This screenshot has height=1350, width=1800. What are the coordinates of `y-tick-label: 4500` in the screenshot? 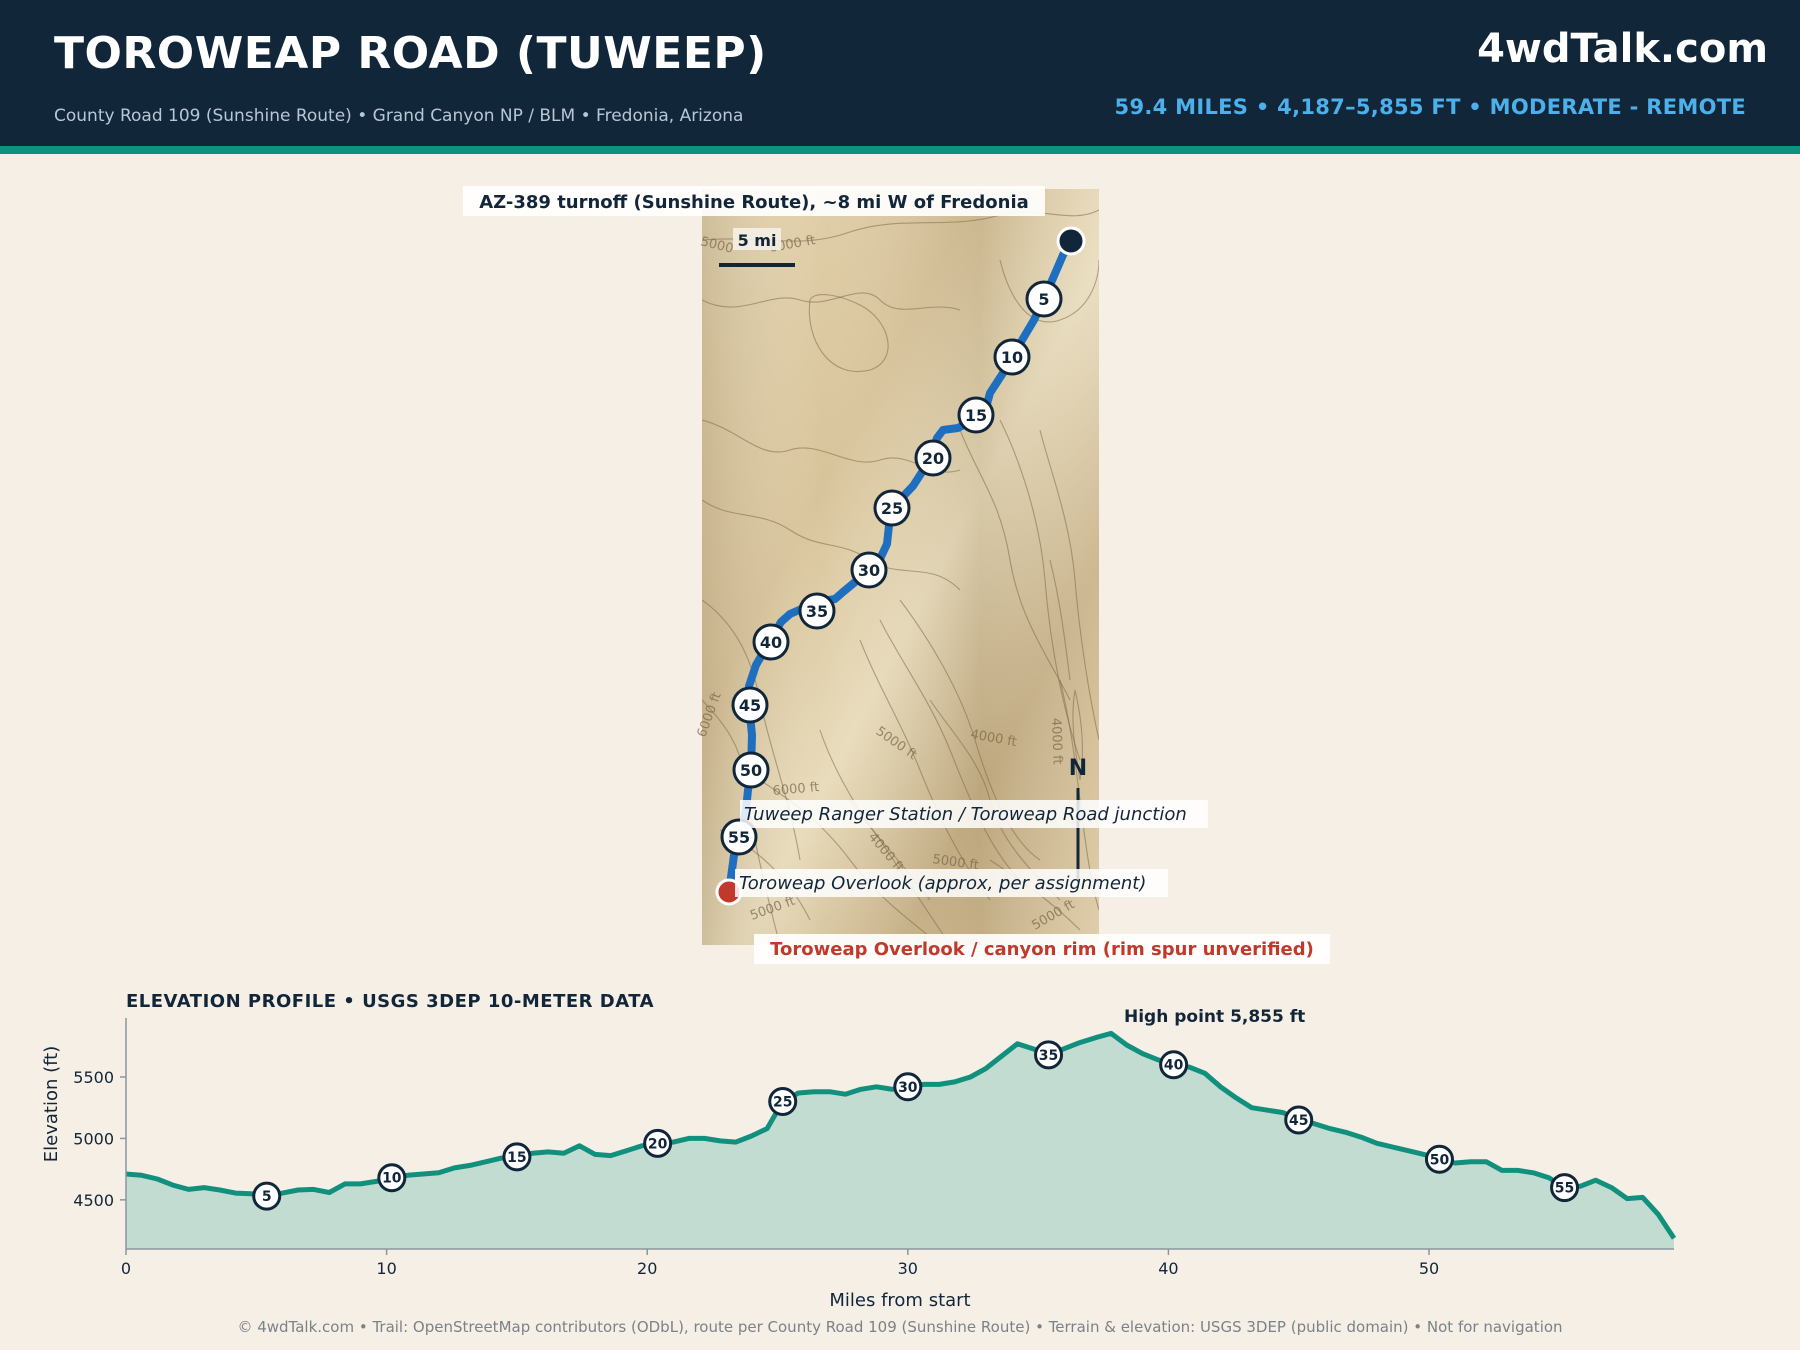 It's located at (93, 1200).